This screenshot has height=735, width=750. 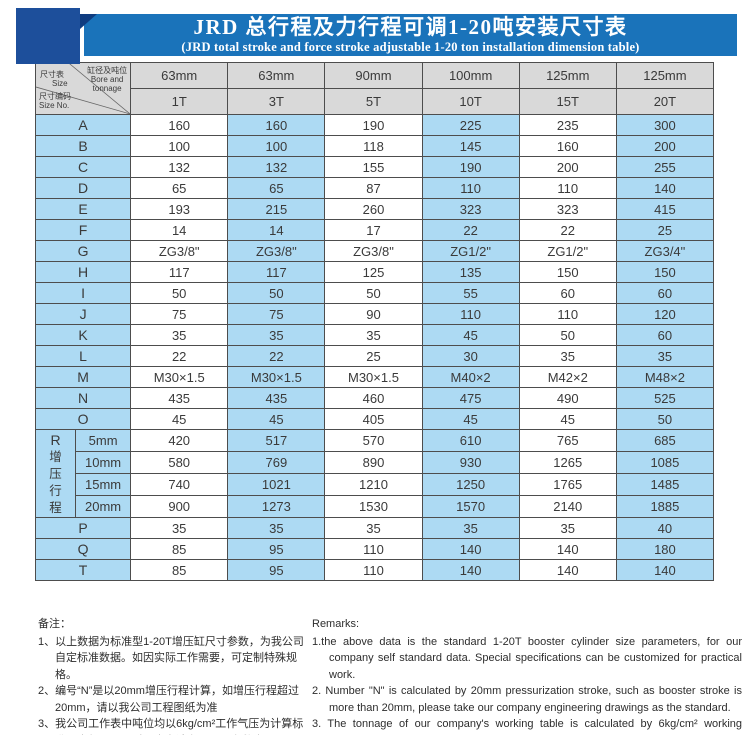 I want to click on table-row: C 132 132 155 190 200 255, so click(x=374, y=167).